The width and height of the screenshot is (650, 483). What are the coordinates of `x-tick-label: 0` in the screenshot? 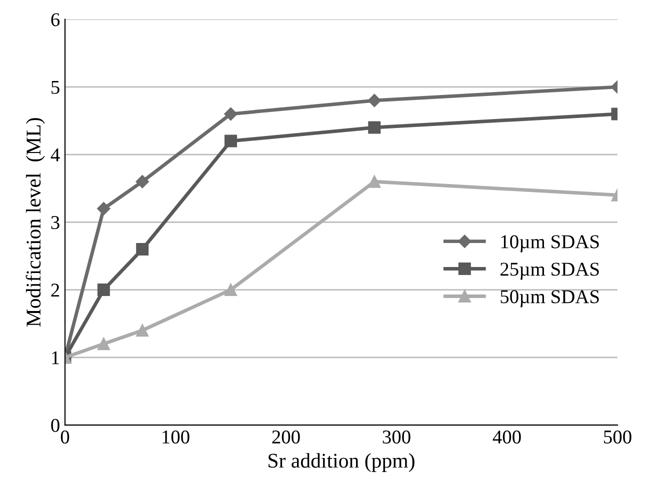 It's located at (65, 437).